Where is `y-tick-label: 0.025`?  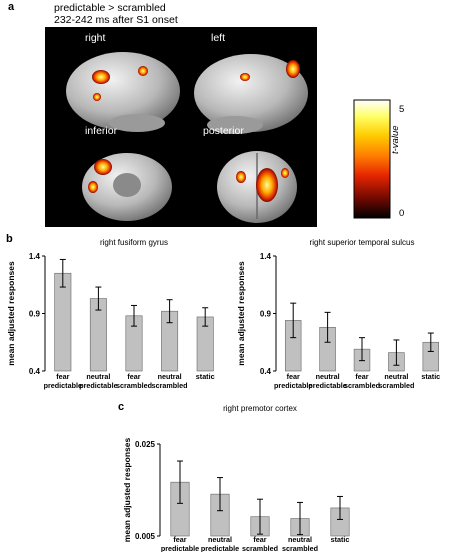
y-tick-label: 0.025 is located at coordinates (145, 444).